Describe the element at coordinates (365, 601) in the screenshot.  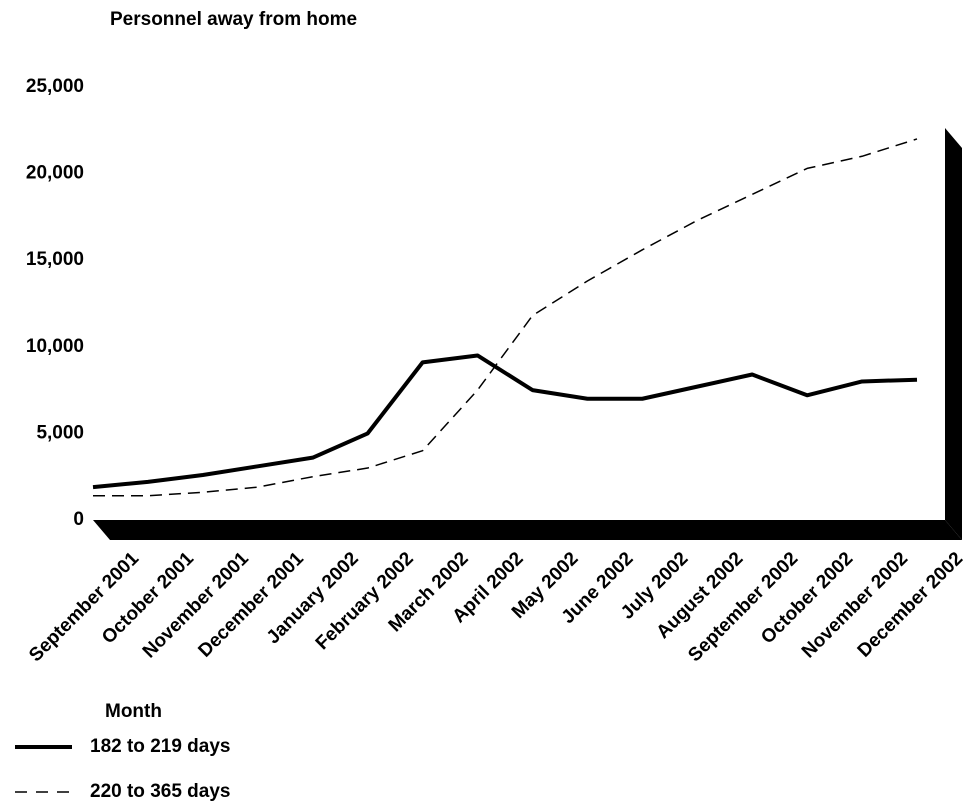
I see `x-tick-label: February 2002` at that location.